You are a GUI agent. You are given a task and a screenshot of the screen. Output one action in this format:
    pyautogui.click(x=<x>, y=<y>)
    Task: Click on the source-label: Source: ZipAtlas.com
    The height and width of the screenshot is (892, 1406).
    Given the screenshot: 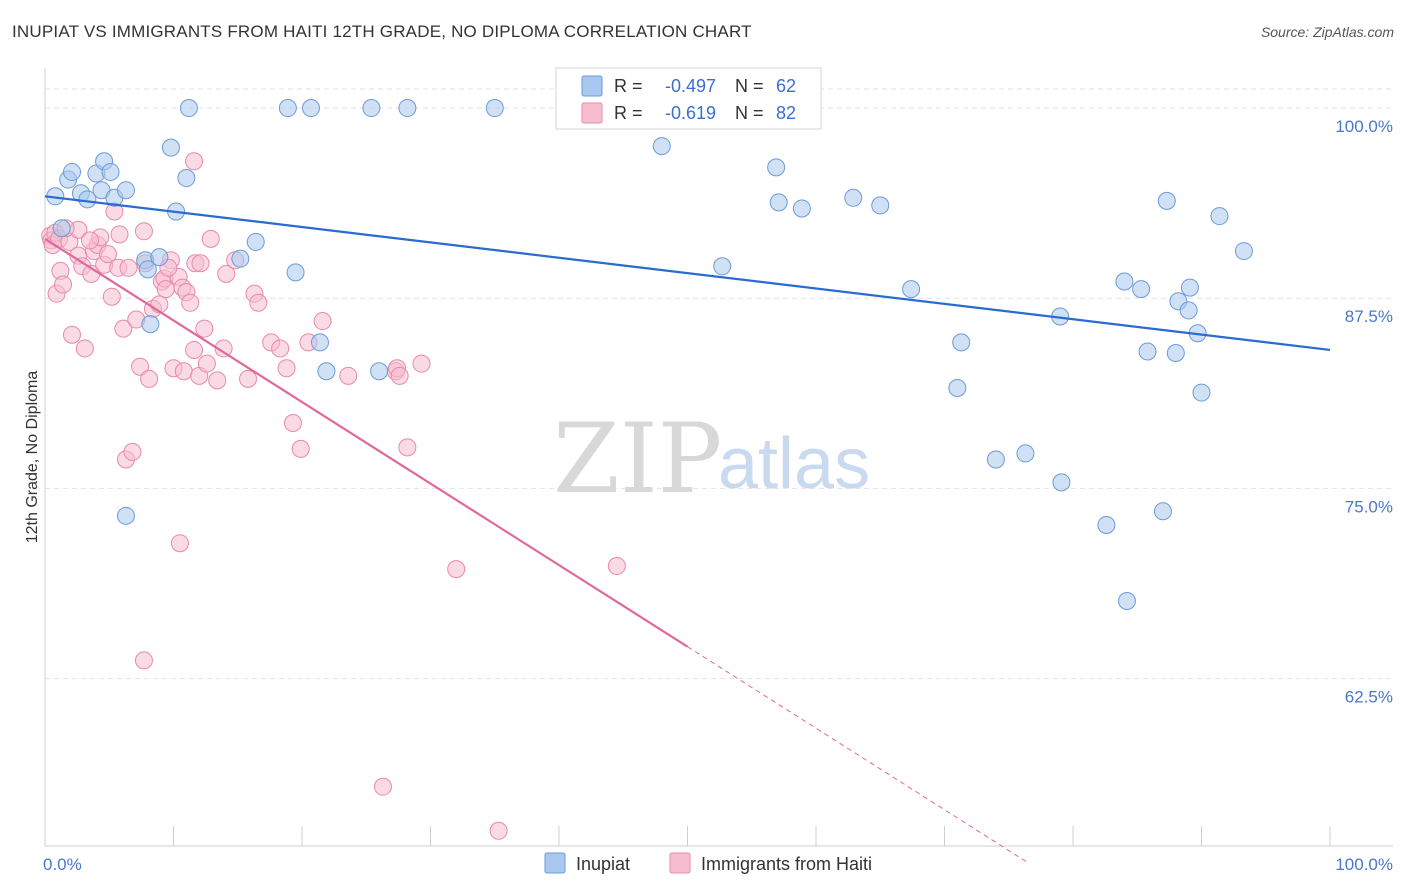 What is the action you would take?
    pyautogui.click(x=1327, y=32)
    